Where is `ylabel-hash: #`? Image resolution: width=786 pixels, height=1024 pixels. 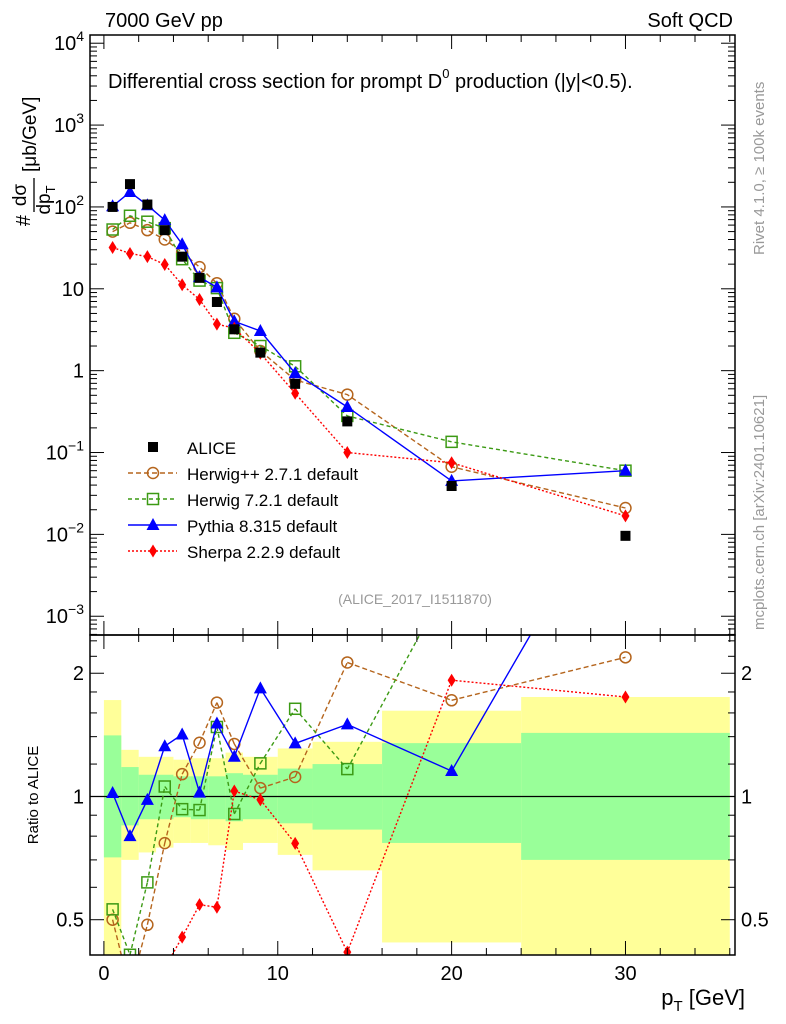
ylabel-hash: # is located at coordinates (24, 220).